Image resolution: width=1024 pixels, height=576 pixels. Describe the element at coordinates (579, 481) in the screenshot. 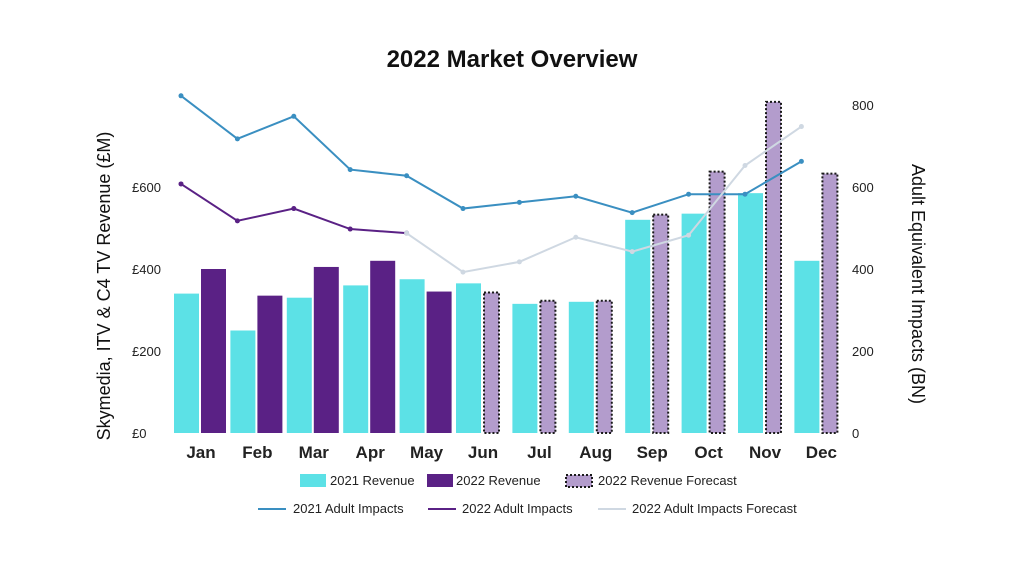

I see `legend-2022-revenue-forecast-swatch` at that location.